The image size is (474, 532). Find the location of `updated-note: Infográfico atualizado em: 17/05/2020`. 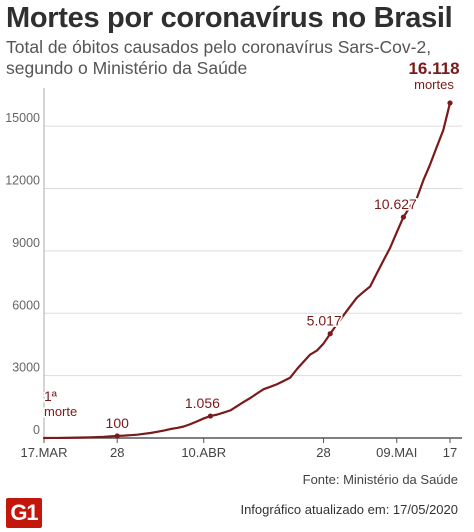

updated-note: Infográfico atualizado em: 17/05/2020 is located at coordinates (349, 509).